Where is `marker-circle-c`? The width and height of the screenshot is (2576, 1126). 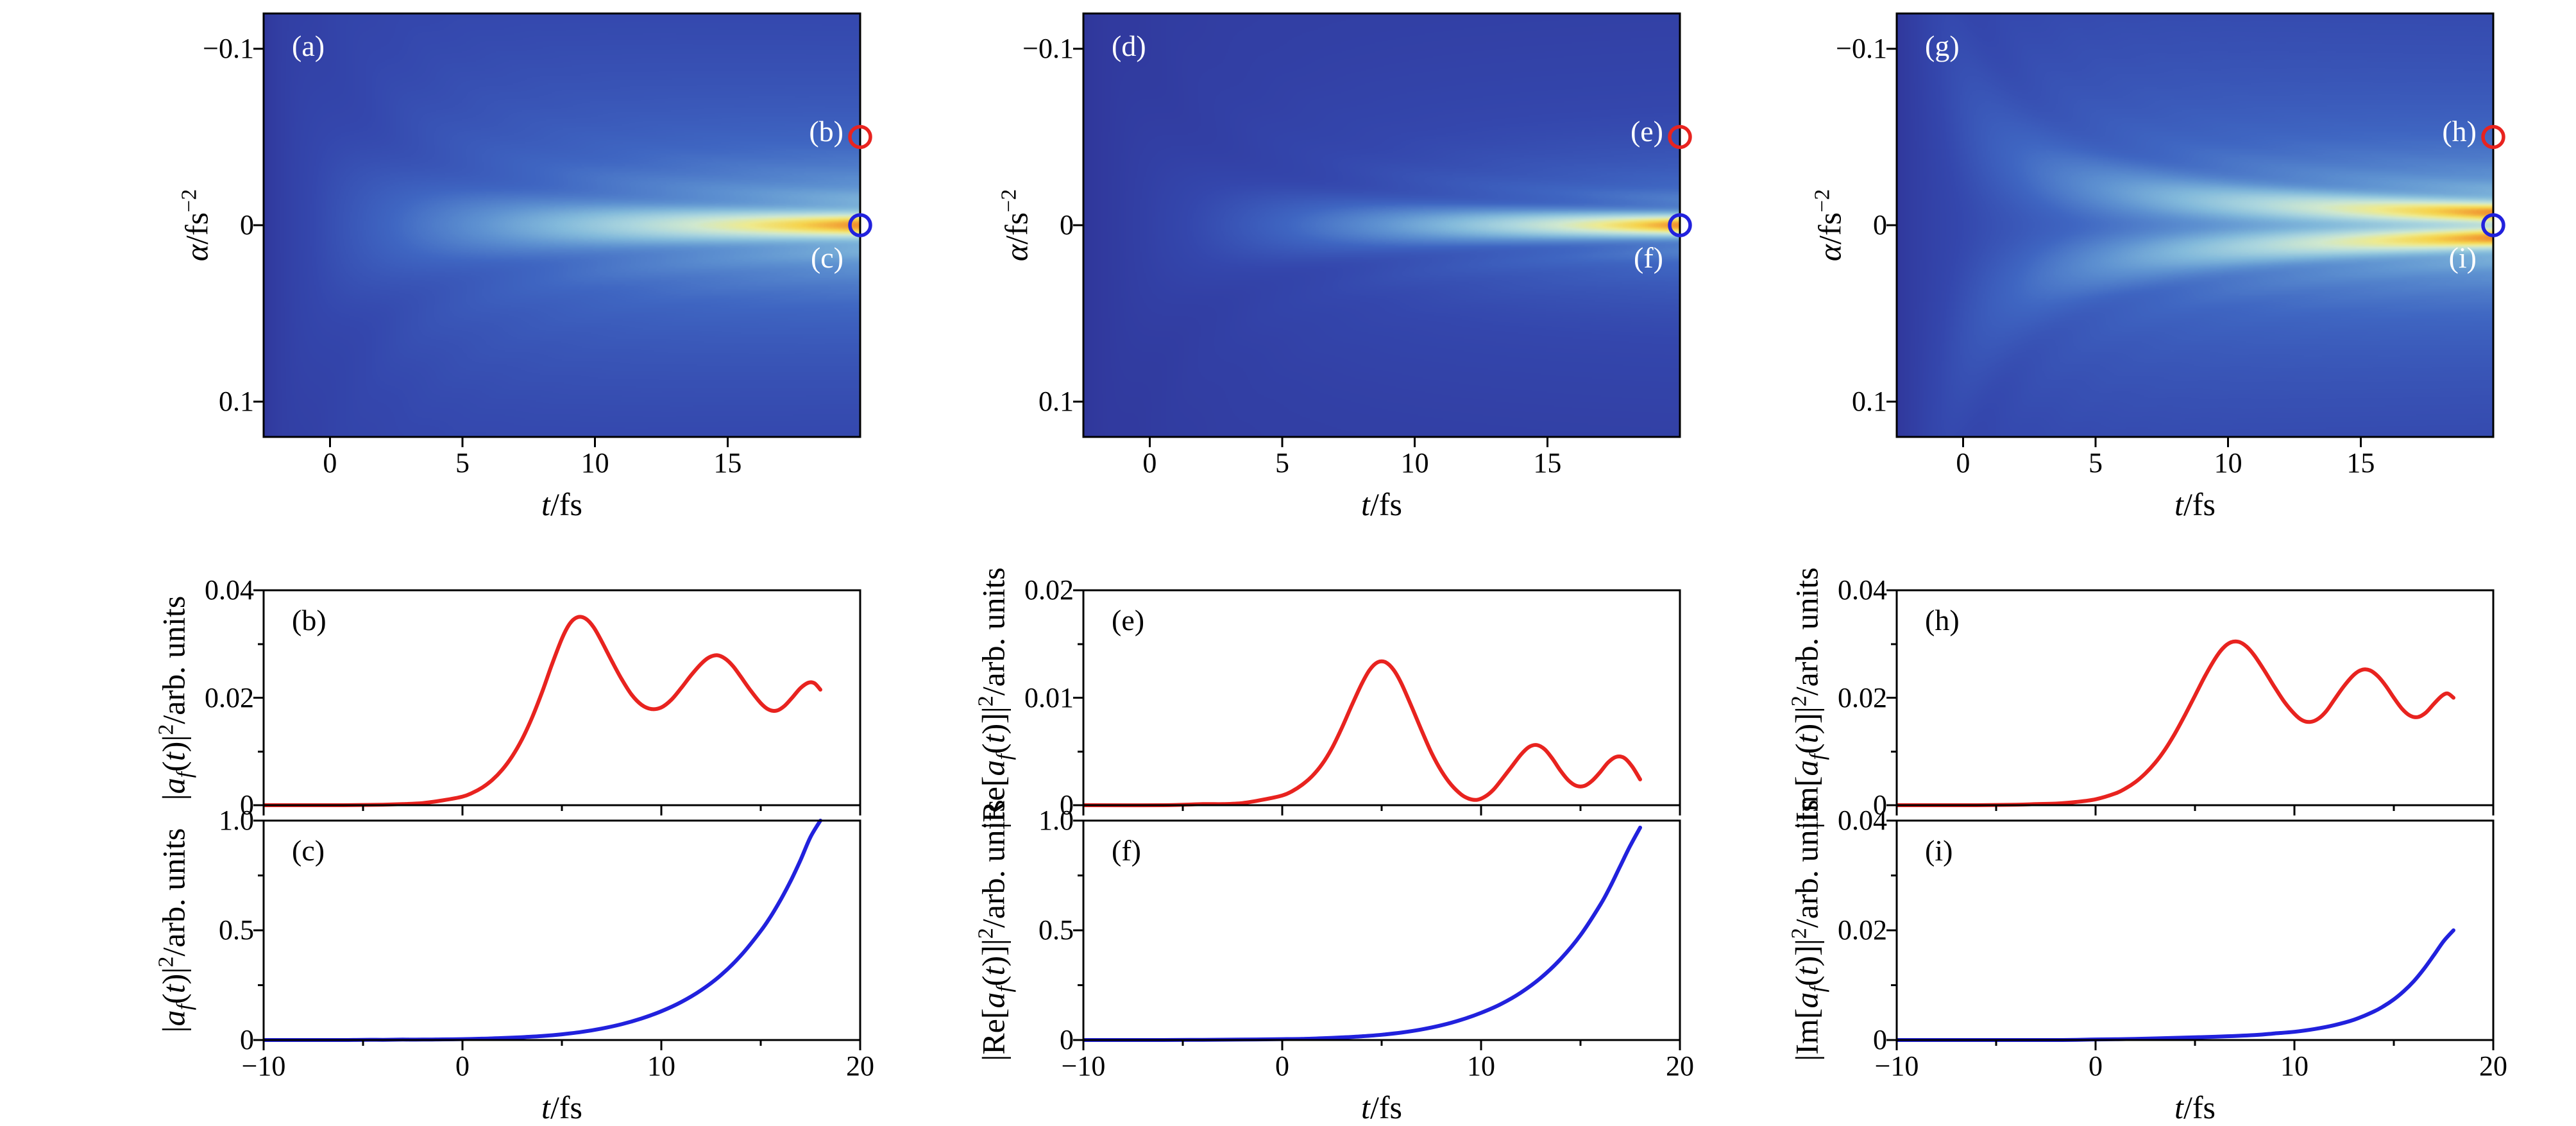 marker-circle-c is located at coordinates (860, 225).